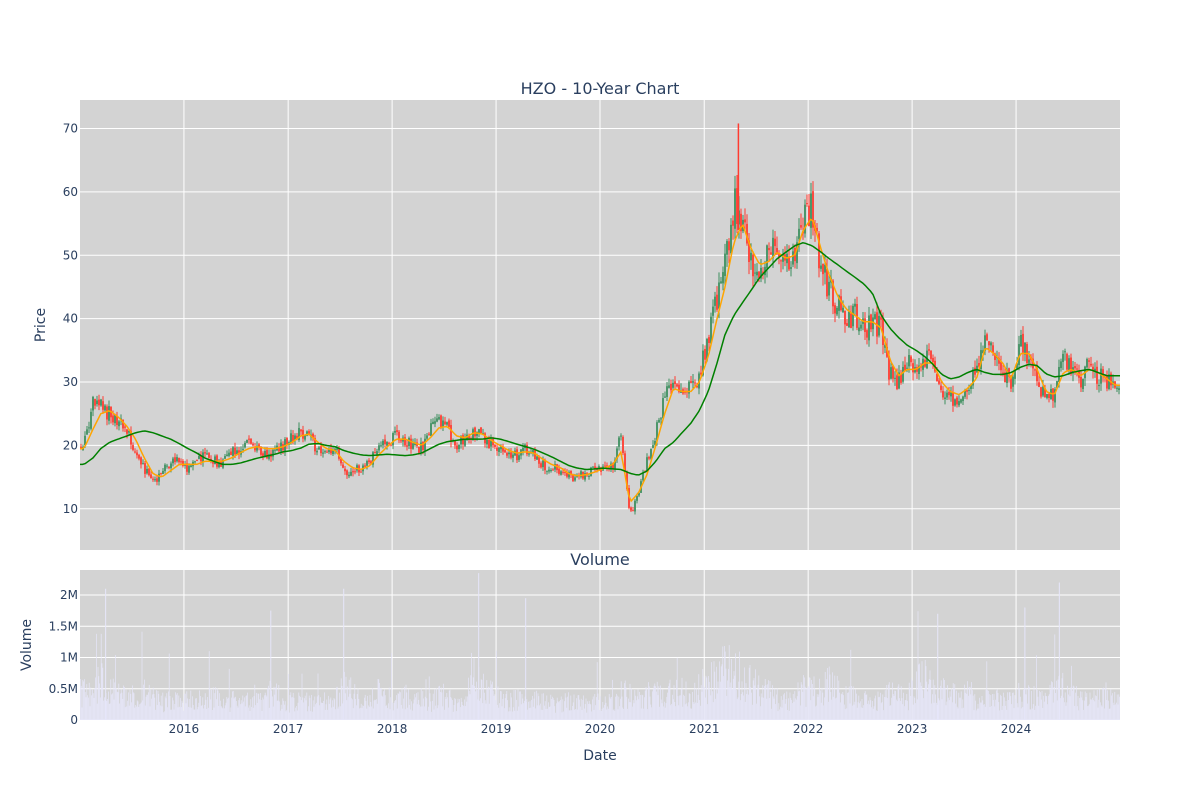 Image resolution: width=1200 pixels, height=800 pixels. What do you see at coordinates (27, 645) in the screenshot?
I see `volume-axis-title: Volume` at bounding box center [27, 645].